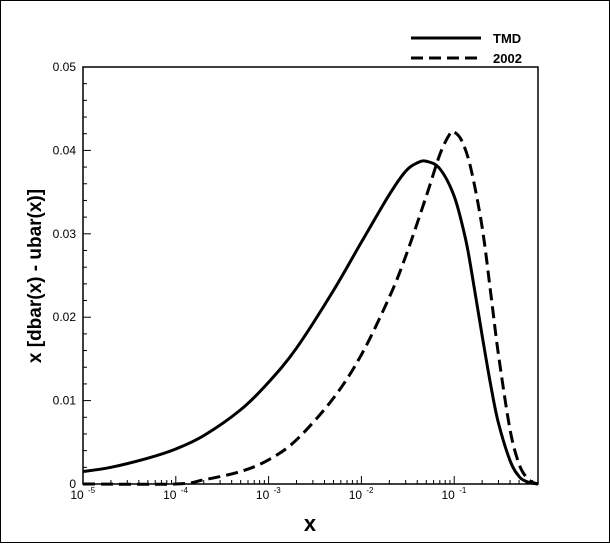 This screenshot has width=610, height=544. Describe the element at coordinates (35, 276) in the screenshot. I see `y-axis-title: x [dbar(x) - ubar(x)]` at that location.